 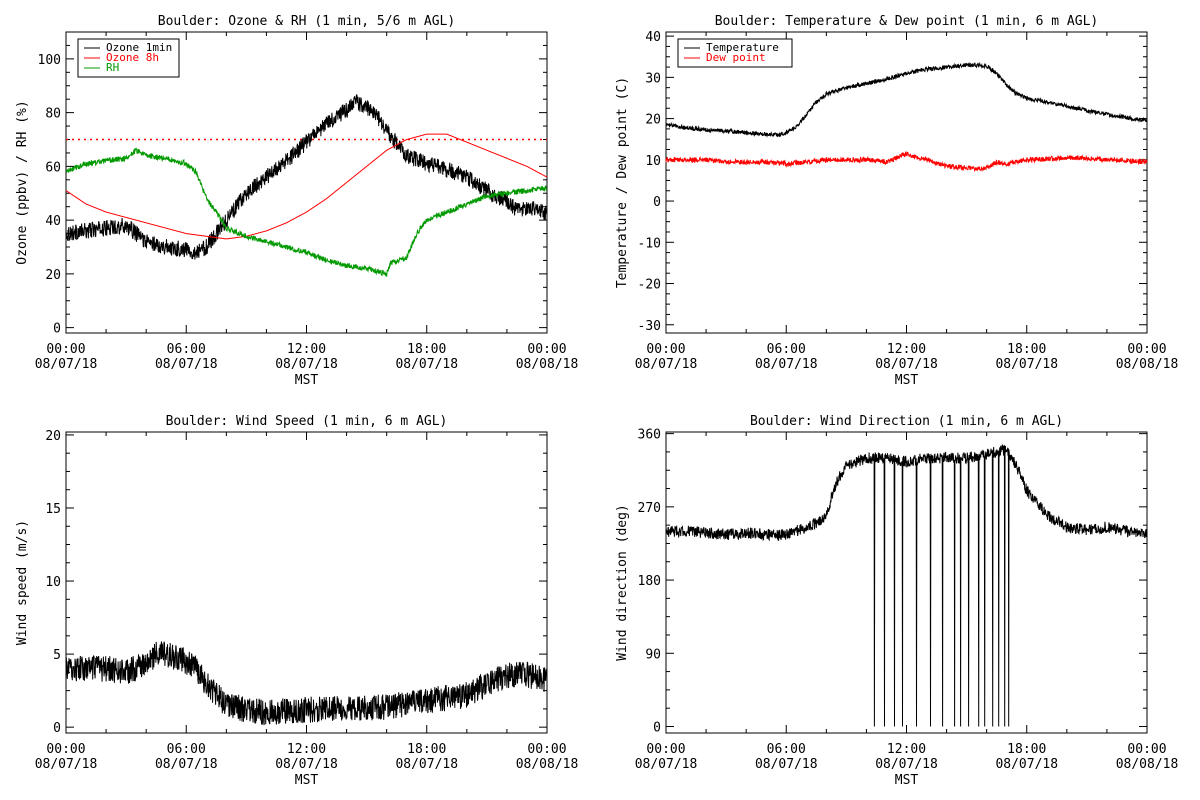 I want to click on y-tick-label: 180, so click(x=649, y=581).